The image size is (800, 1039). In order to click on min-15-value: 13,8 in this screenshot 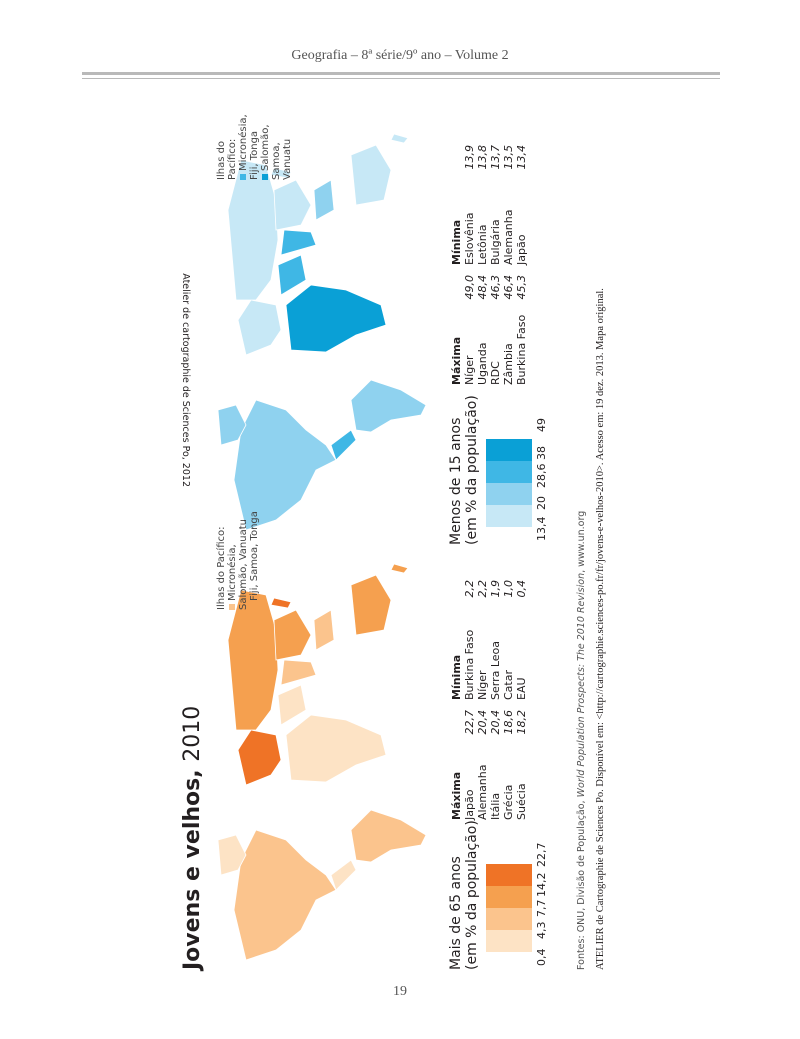, I will do `click(482, 157)`.